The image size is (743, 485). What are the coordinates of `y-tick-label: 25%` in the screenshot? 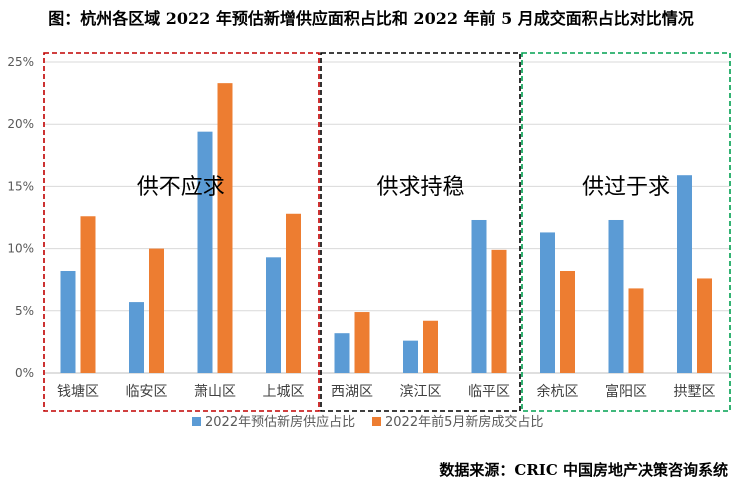 It's located at (20, 62).